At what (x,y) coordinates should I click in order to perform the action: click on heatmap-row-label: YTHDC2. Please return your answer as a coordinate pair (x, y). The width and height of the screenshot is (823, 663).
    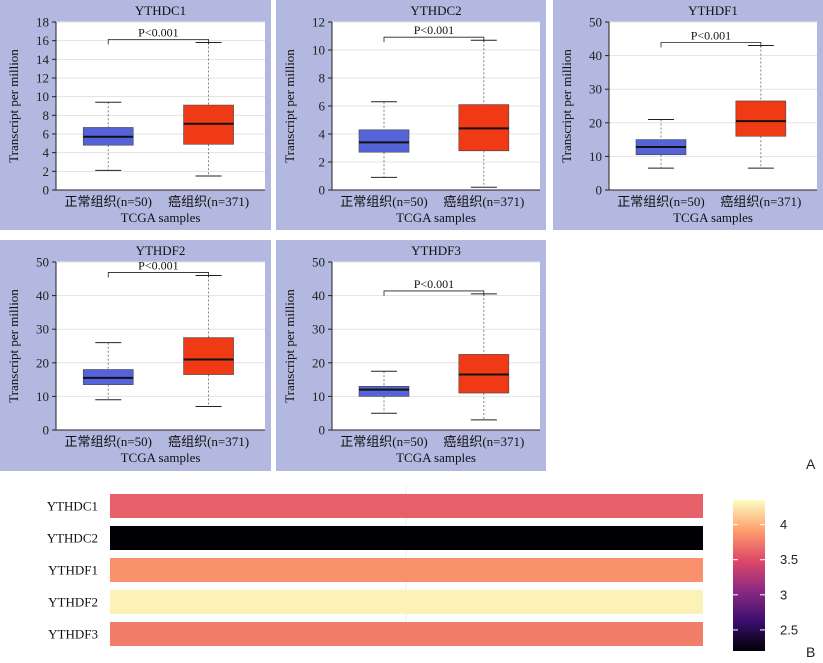
    Looking at the image, I should click on (72, 538).